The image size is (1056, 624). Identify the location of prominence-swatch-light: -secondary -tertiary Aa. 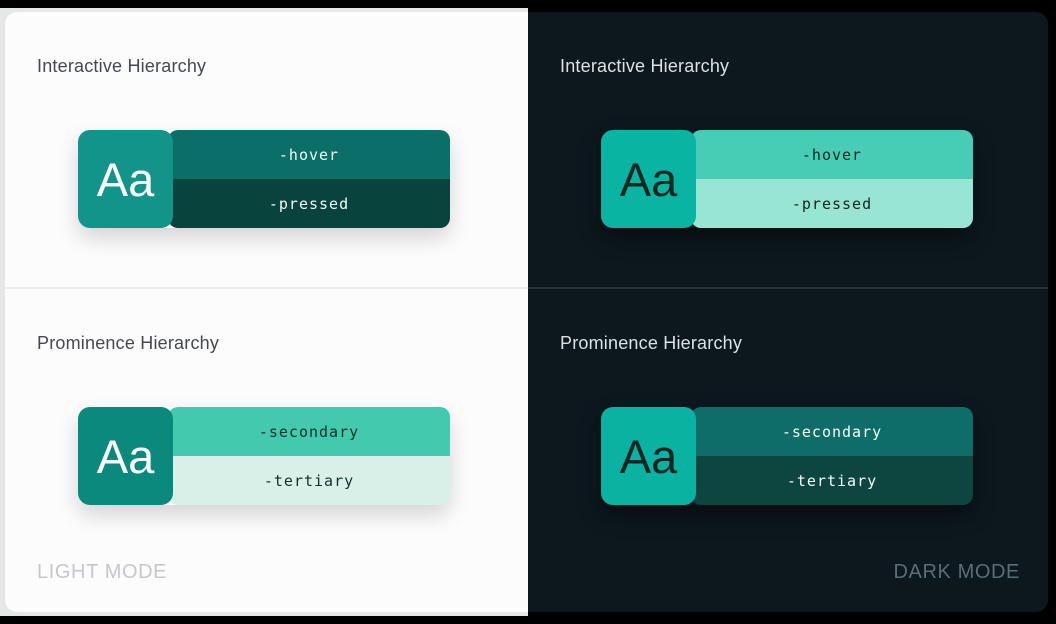
(264, 456).